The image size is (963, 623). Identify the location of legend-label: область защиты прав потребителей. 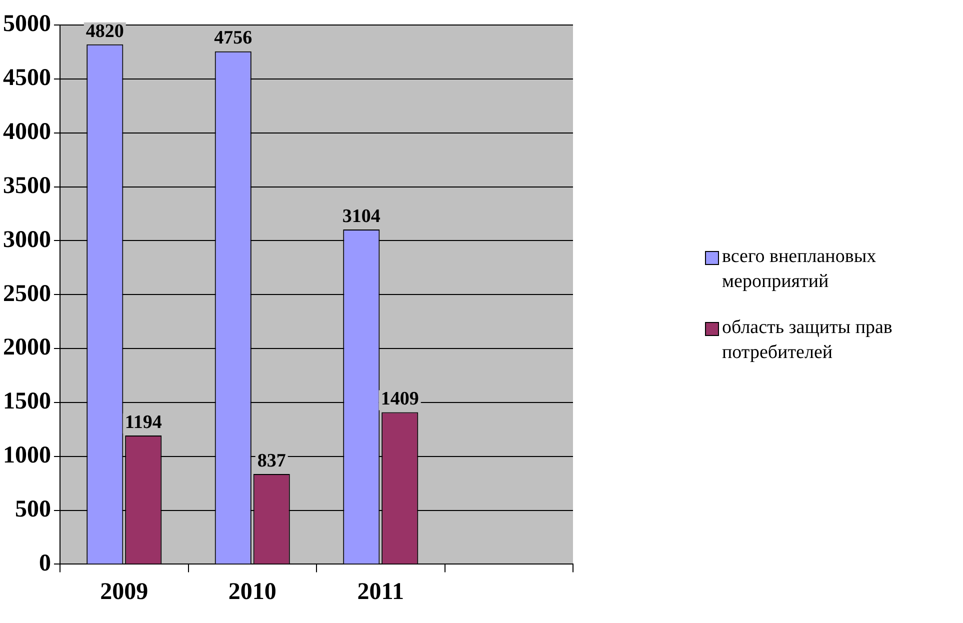
(808, 341).